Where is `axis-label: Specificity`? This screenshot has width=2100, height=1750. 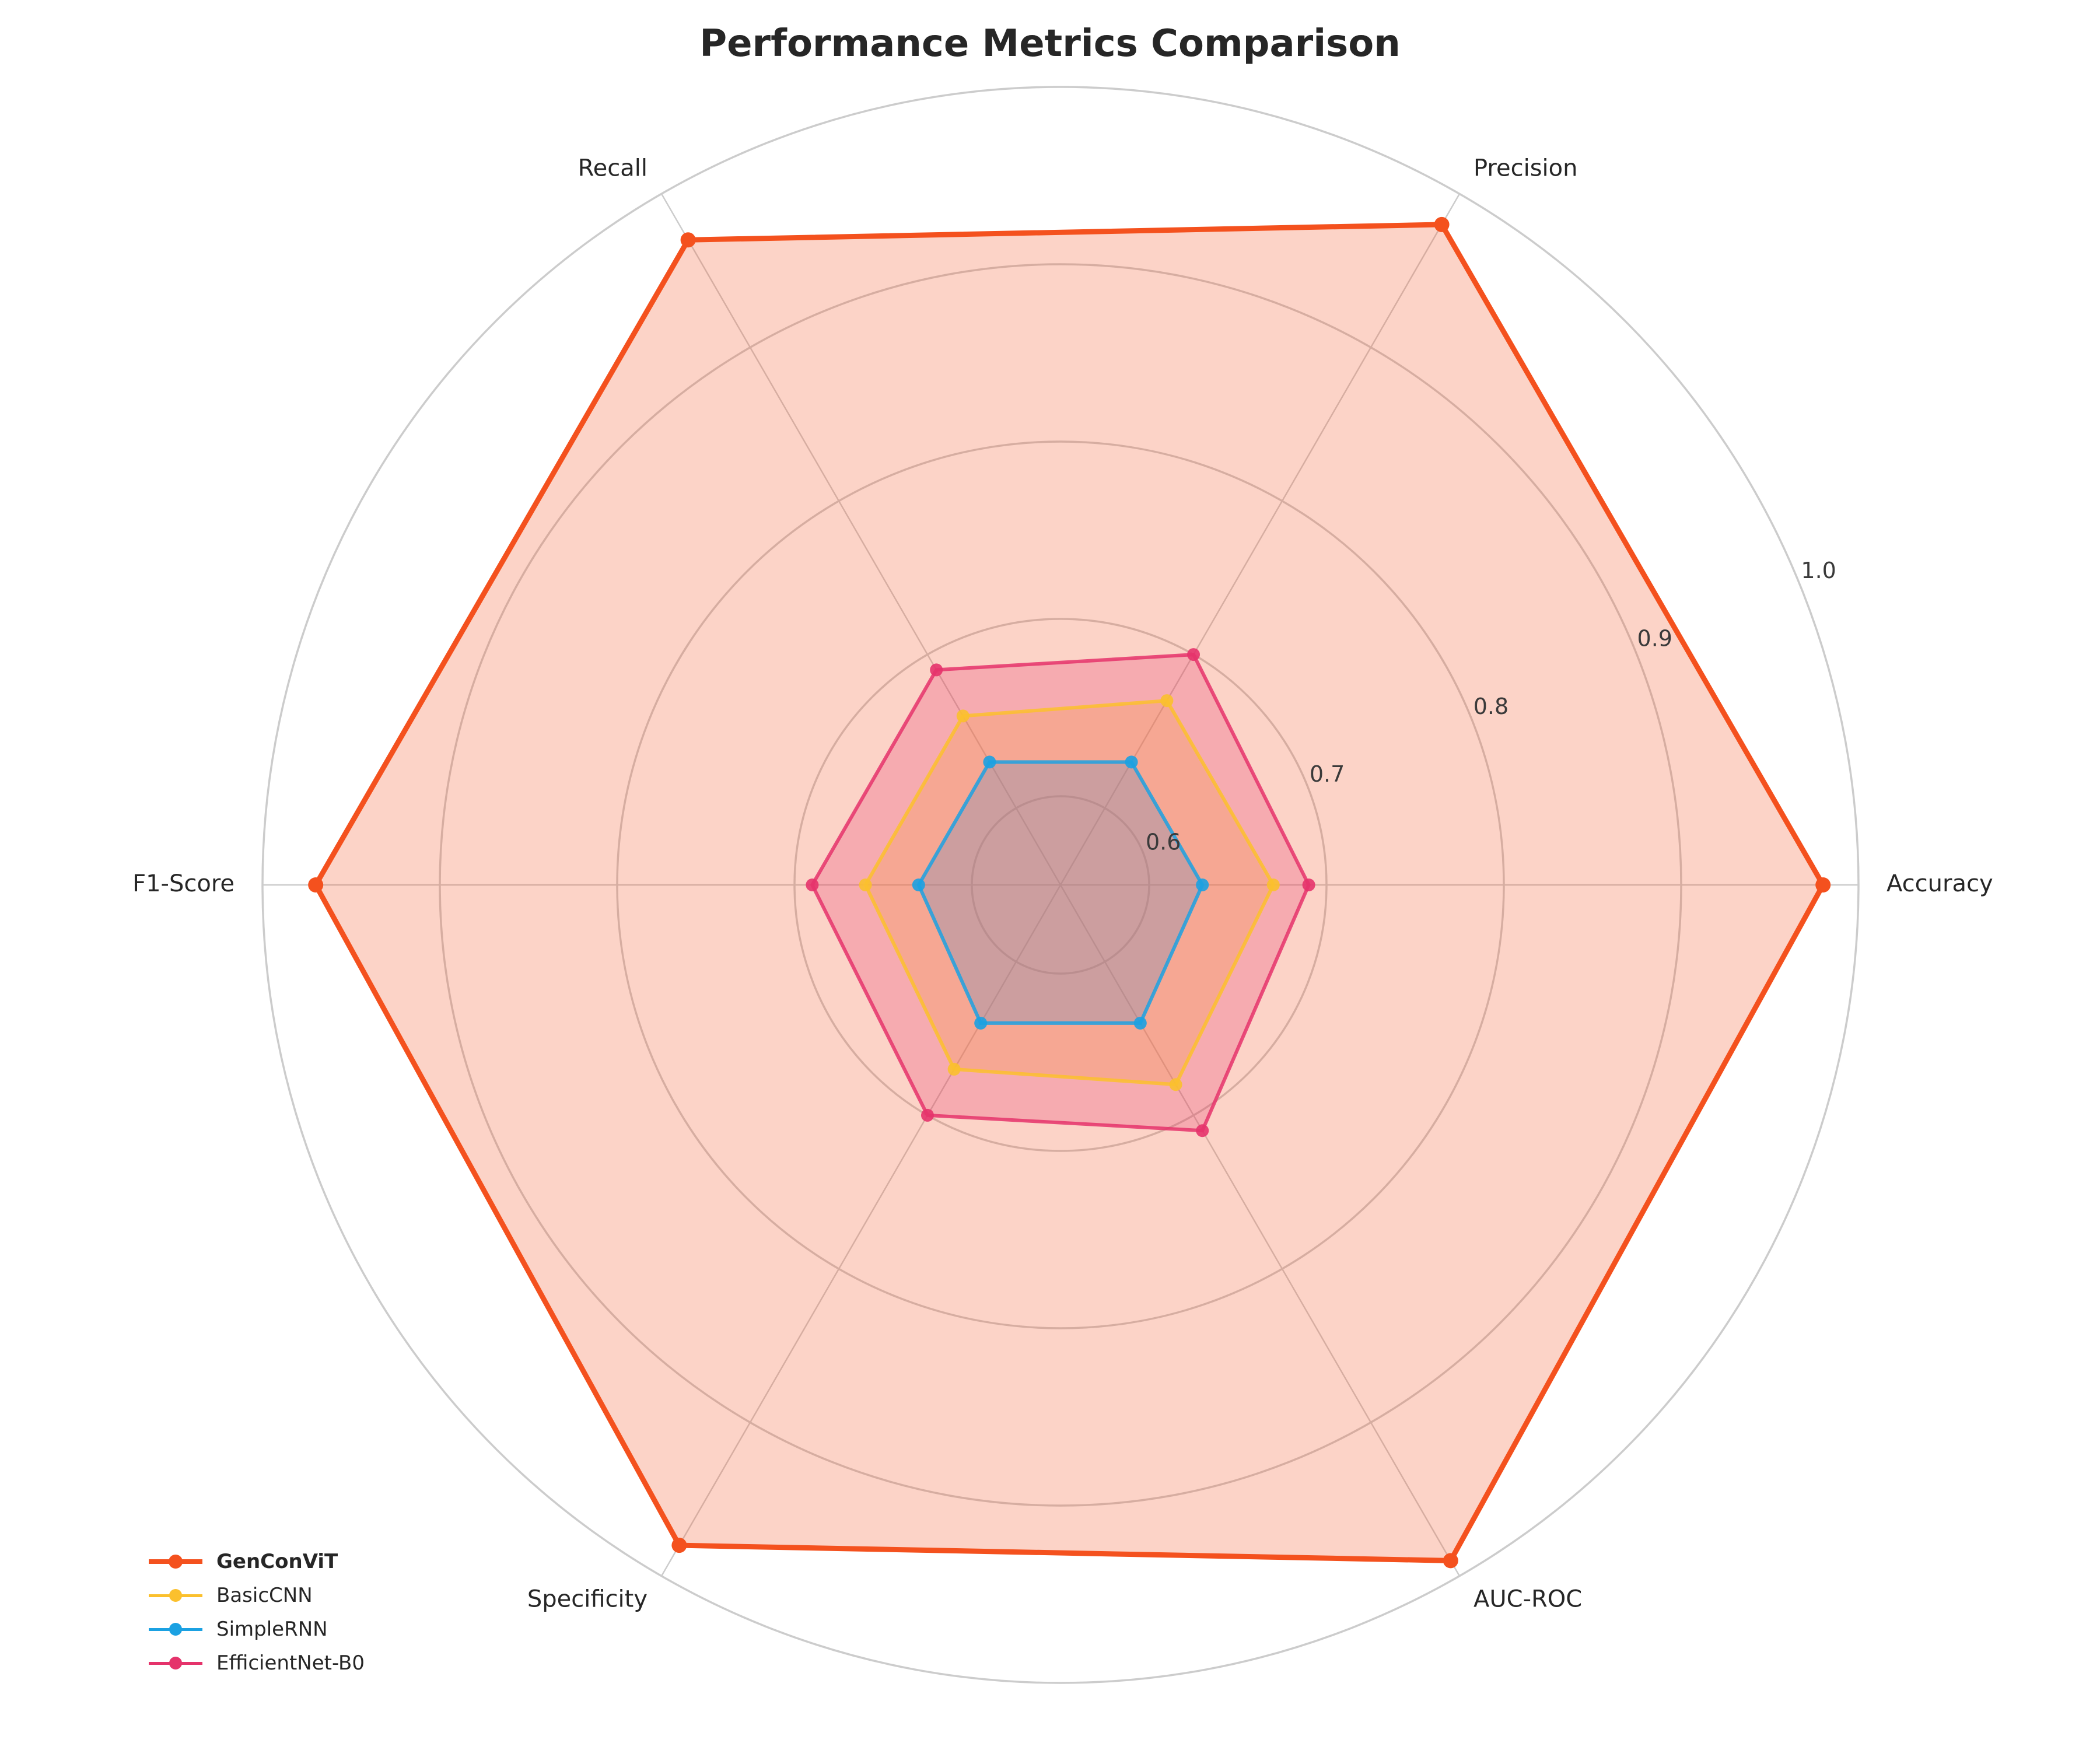 axis-label: Specificity is located at coordinates (587, 1599).